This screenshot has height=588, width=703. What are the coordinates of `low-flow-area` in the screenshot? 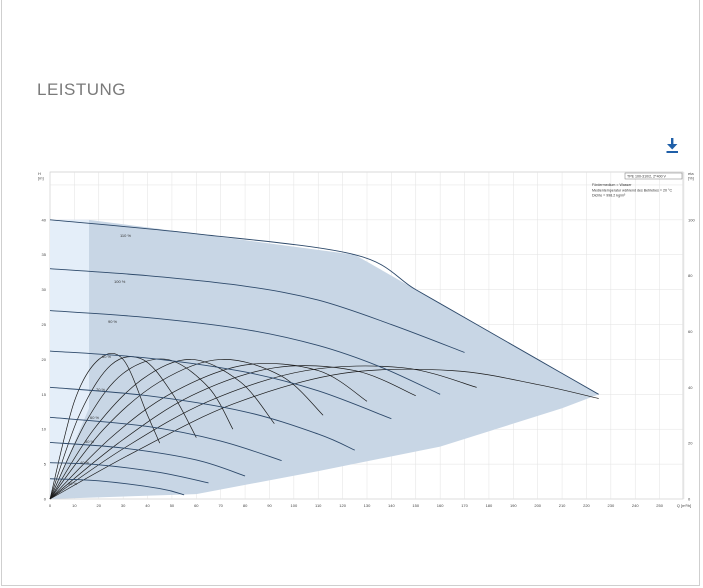 It's located at (70, 359).